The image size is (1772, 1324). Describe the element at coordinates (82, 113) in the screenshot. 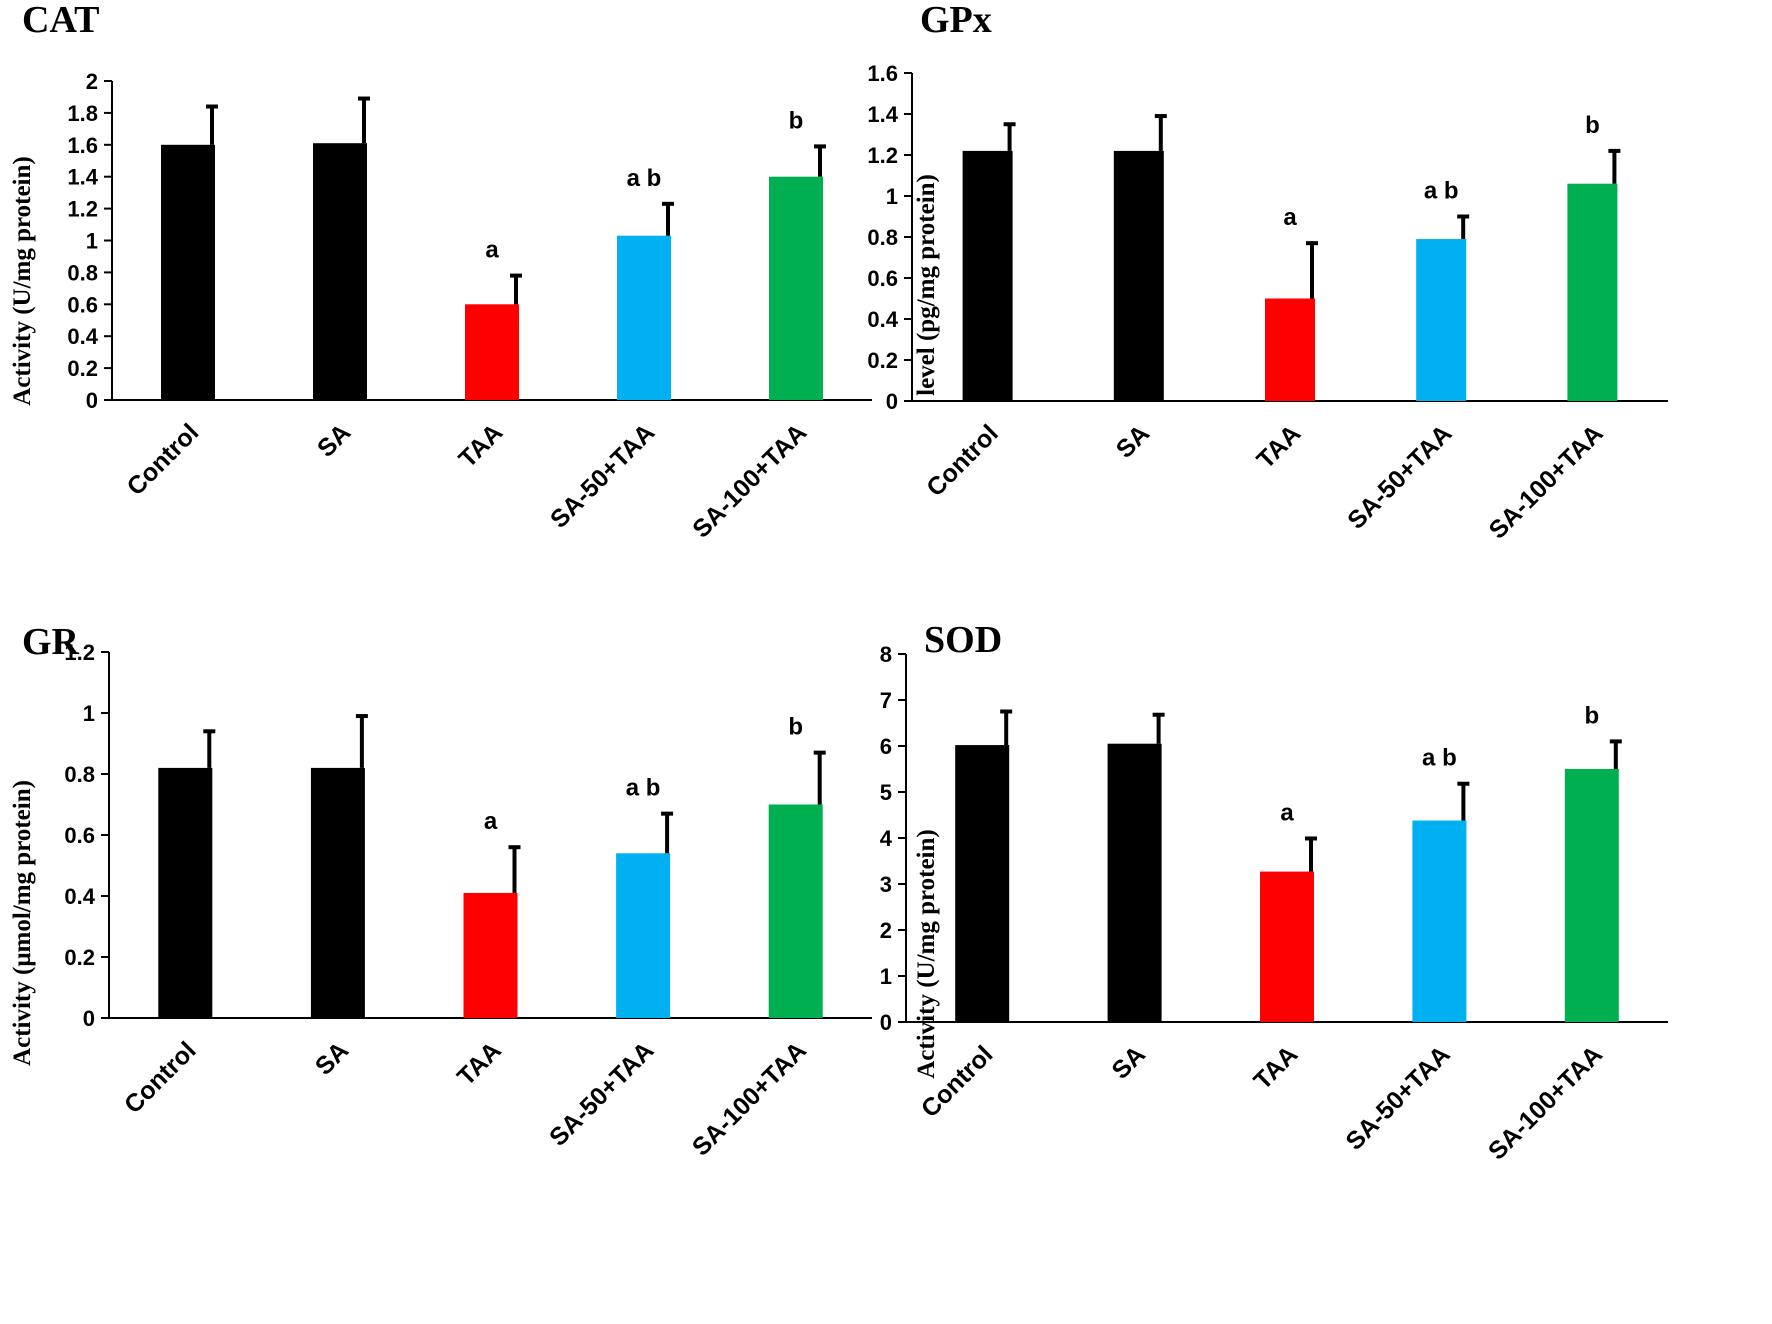

I see `y-tick-label: 1.8` at that location.